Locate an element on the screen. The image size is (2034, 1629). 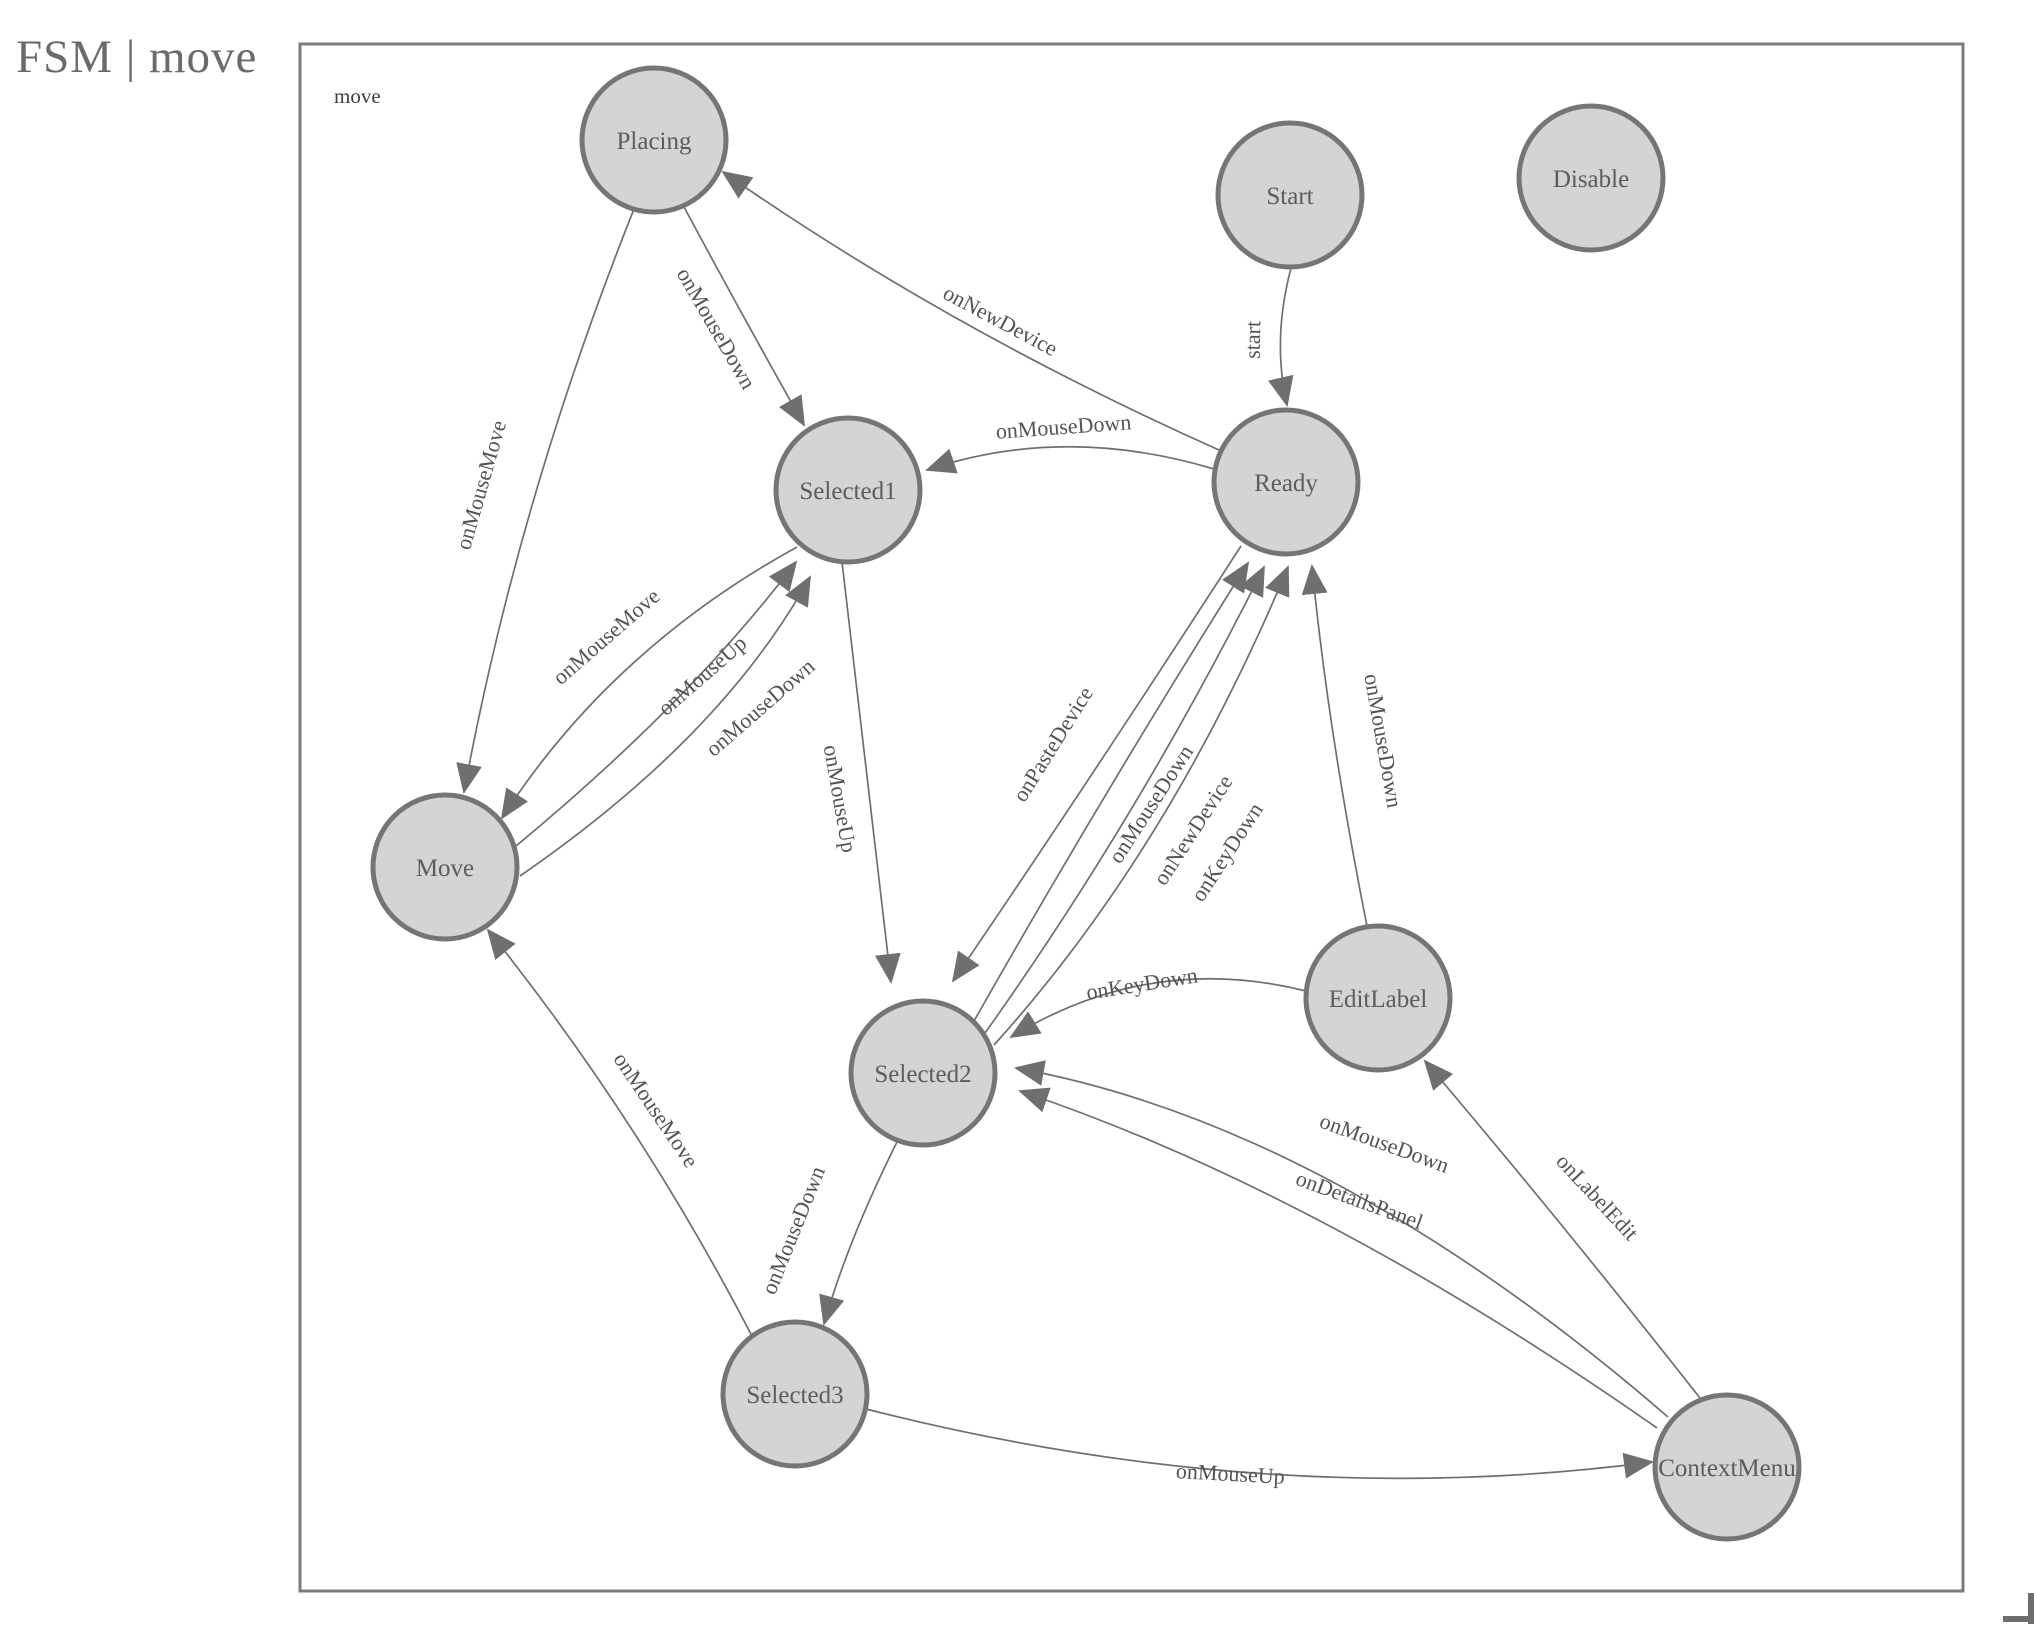
edge-contextmenu-selected2-detailspanel is located at coordinates (1338, 1258).